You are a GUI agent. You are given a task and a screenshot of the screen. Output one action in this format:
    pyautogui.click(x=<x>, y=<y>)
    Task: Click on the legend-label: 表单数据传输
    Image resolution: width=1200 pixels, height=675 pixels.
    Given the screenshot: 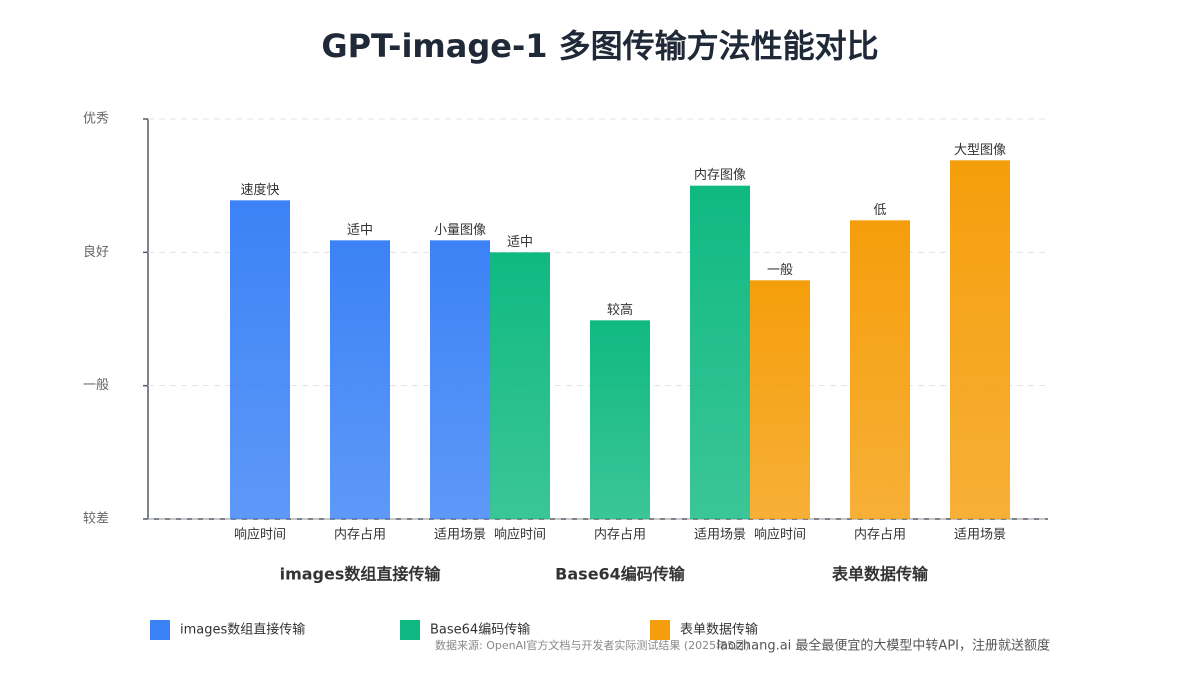 What is the action you would take?
    pyautogui.click(x=719, y=630)
    